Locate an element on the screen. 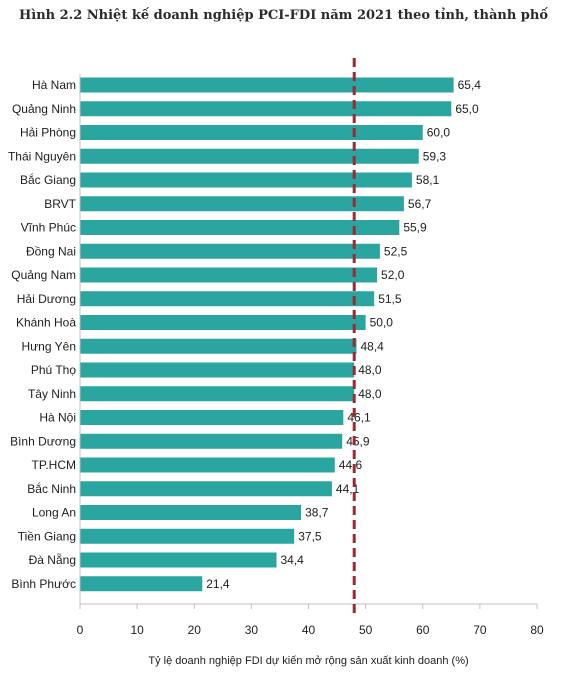 This screenshot has height=679, width=567. category-label: BRVT is located at coordinates (60, 204).